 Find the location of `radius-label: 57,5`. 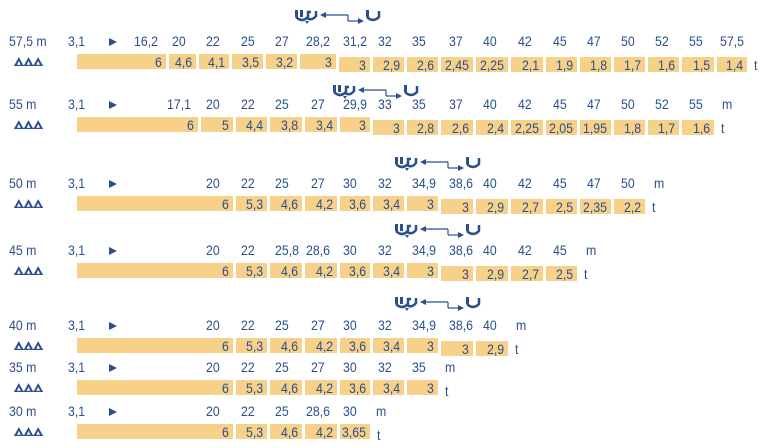

radius-label: 57,5 is located at coordinates (732, 41).